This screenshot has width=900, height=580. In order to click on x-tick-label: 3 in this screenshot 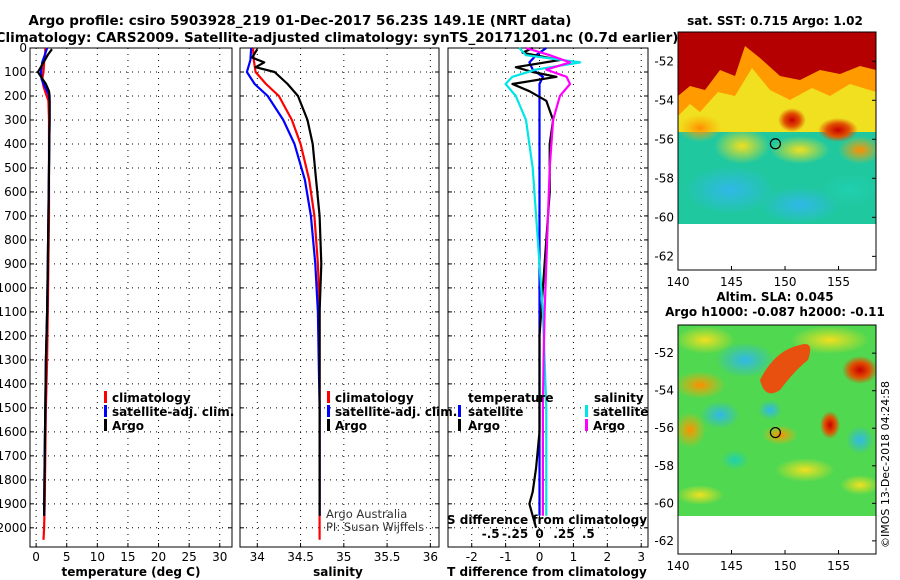, I will do `click(641, 557)`.